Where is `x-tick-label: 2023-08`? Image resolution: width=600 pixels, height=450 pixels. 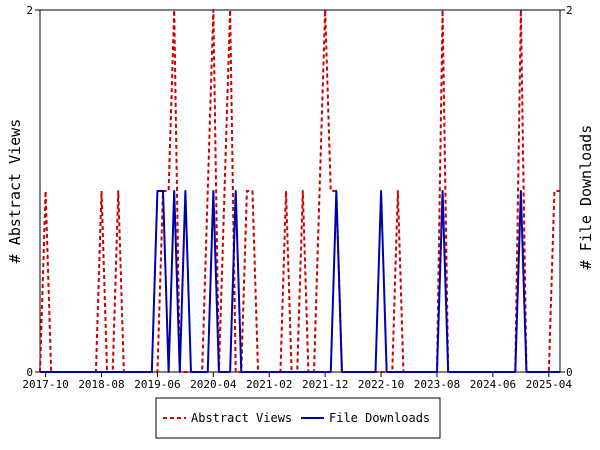
x-tick-label: 2023-08 is located at coordinates (437, 384).